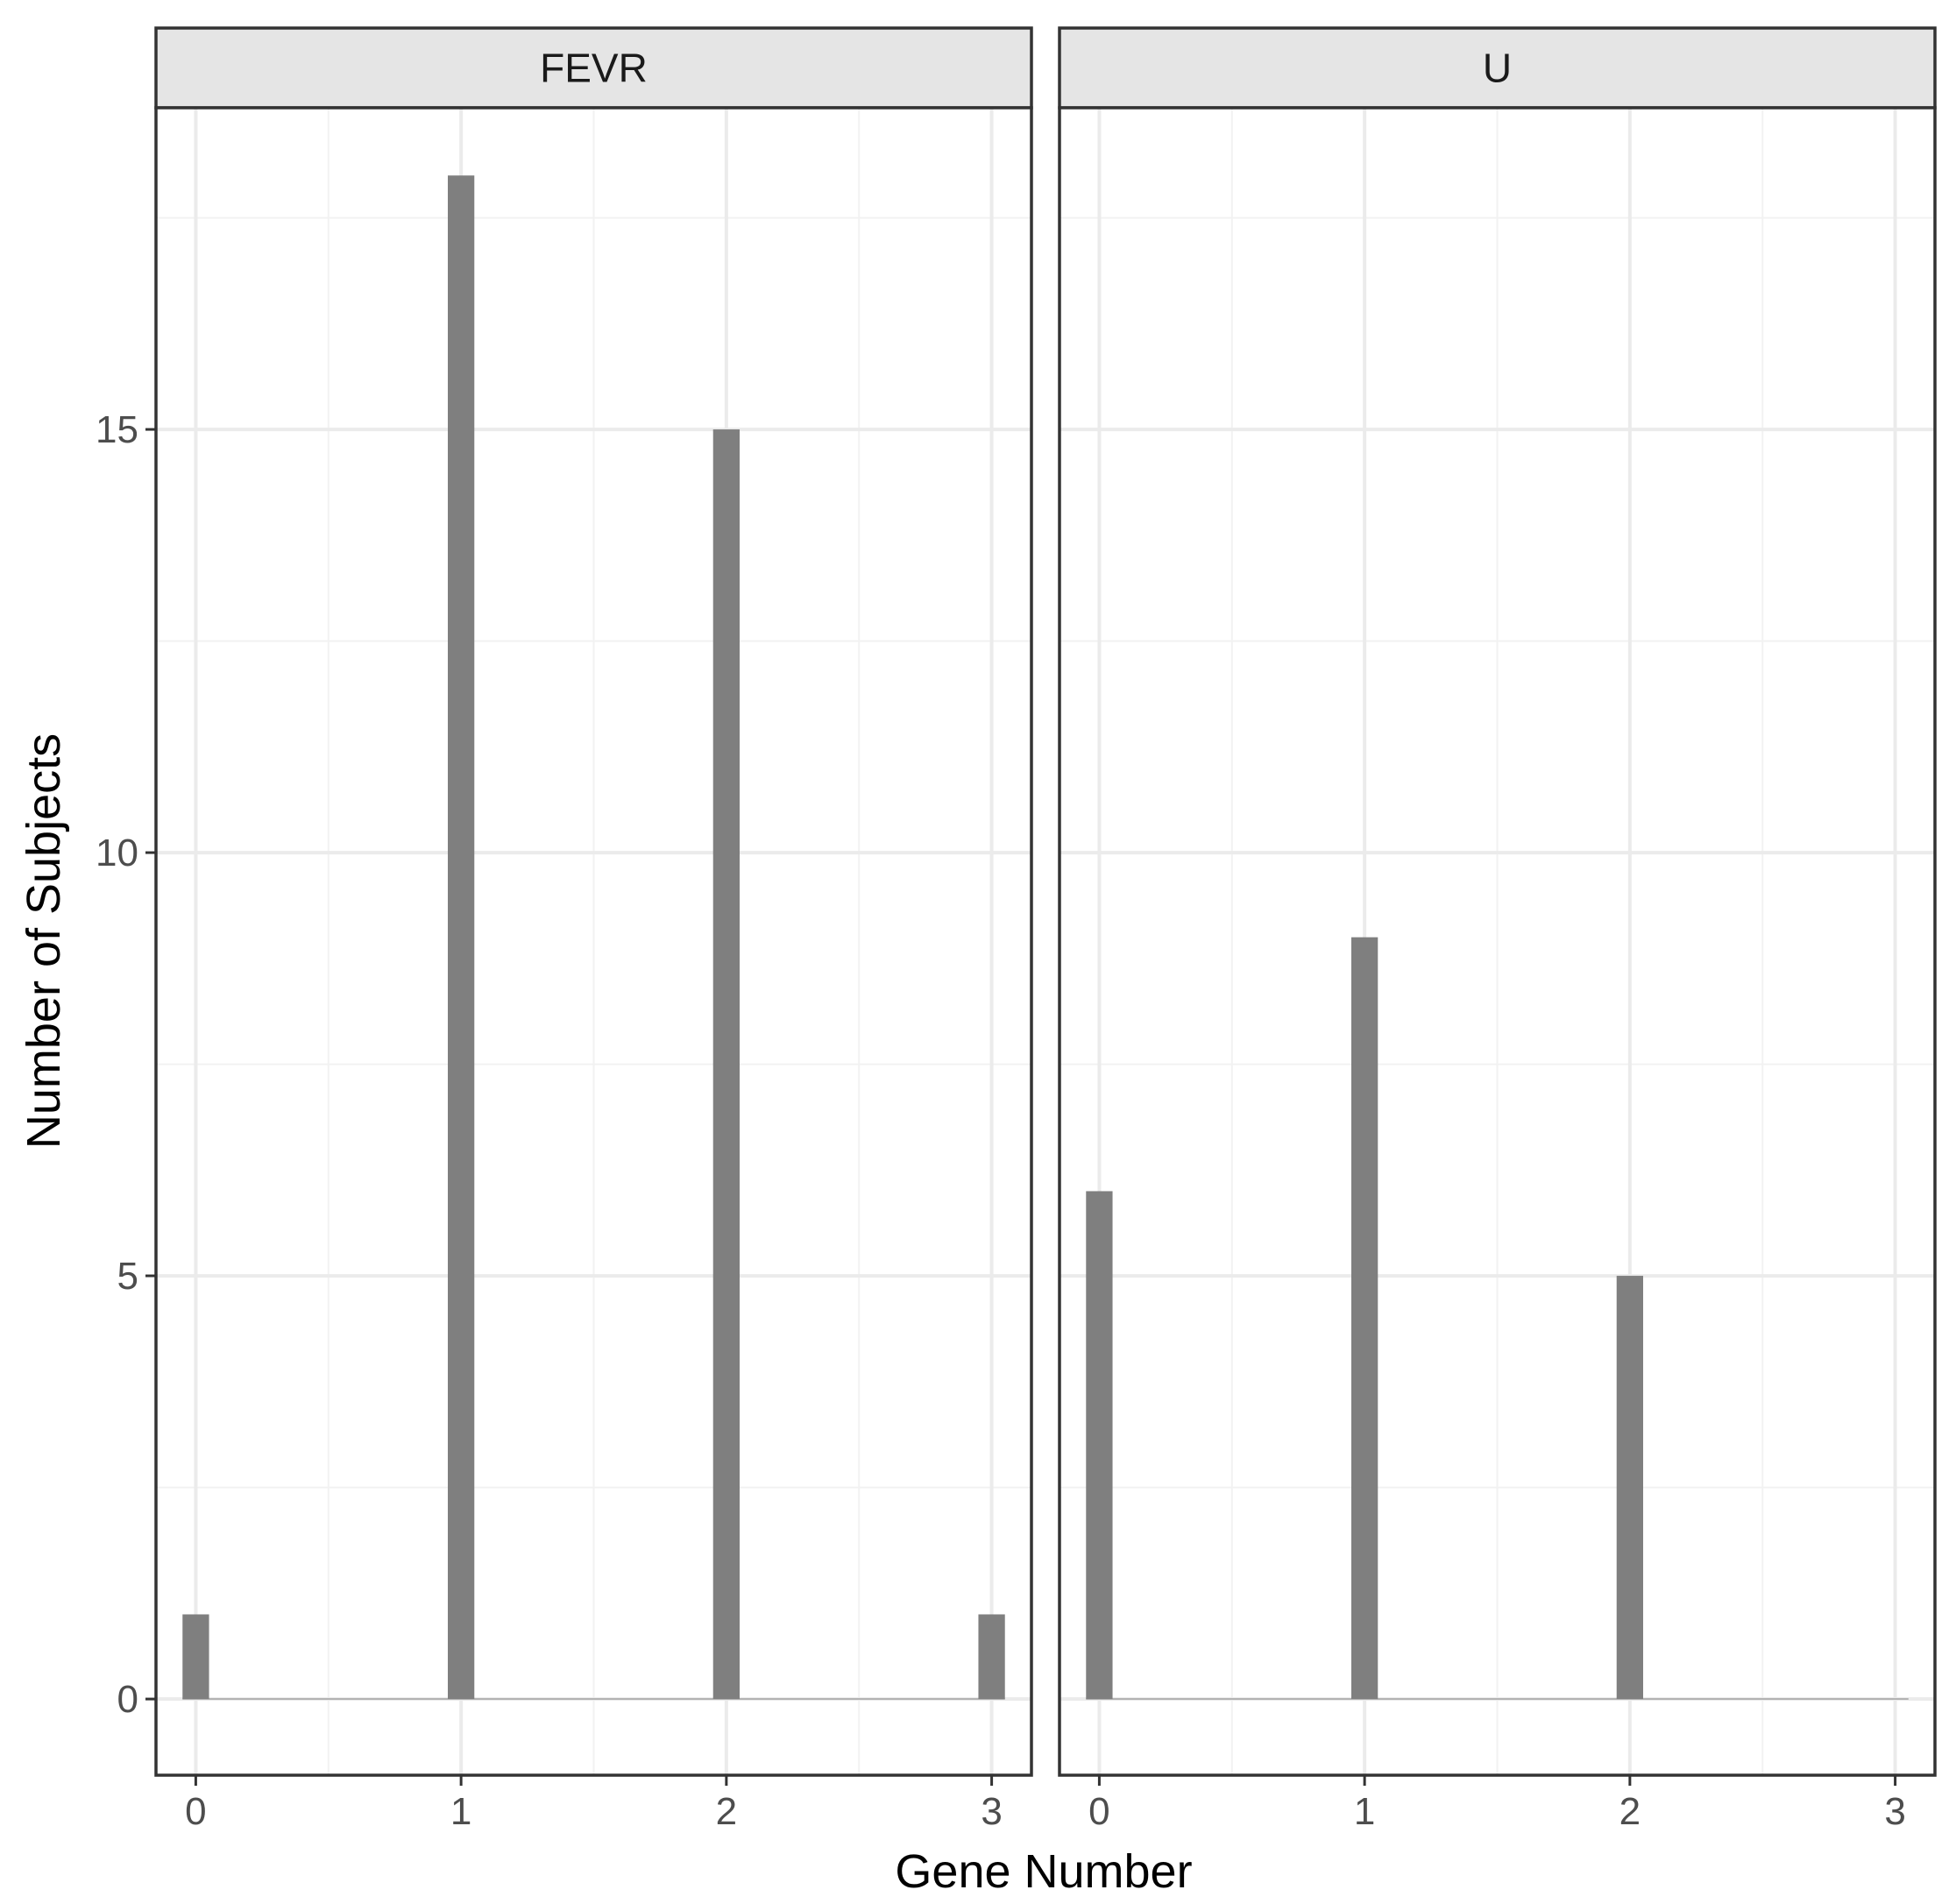 The height and width of the screenshot is (1904, 1956). Describe the element at coordinates (1043, 1871) in the screenshot. I see `x-axis-title: Gene Number` at that location.